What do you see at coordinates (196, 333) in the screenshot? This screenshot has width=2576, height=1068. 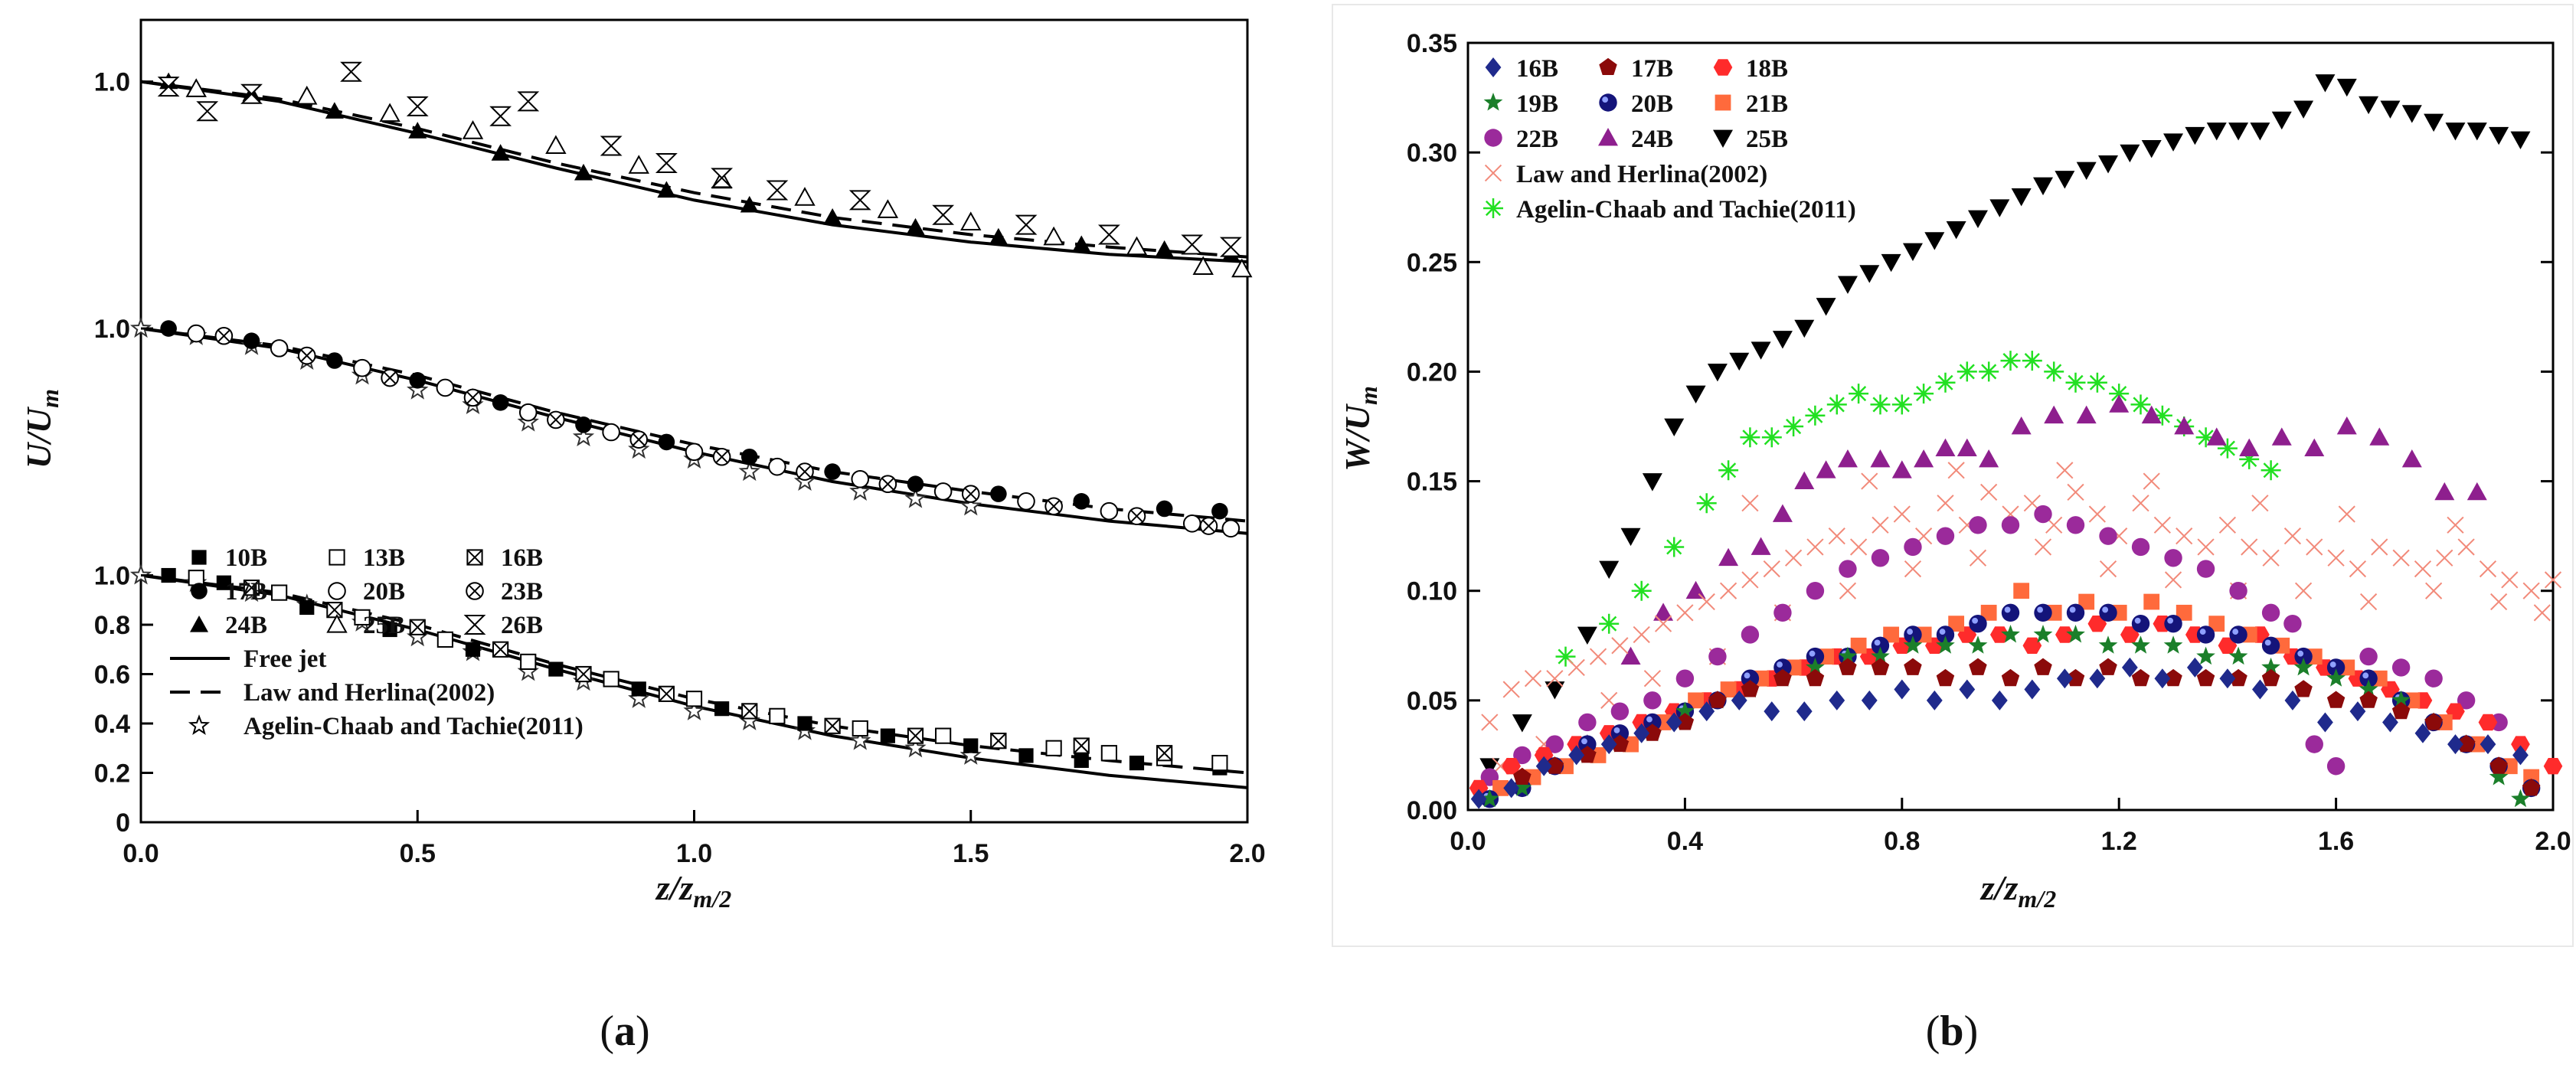 I see `series-20b-point-0-shape` at bounding box center [196, 333].